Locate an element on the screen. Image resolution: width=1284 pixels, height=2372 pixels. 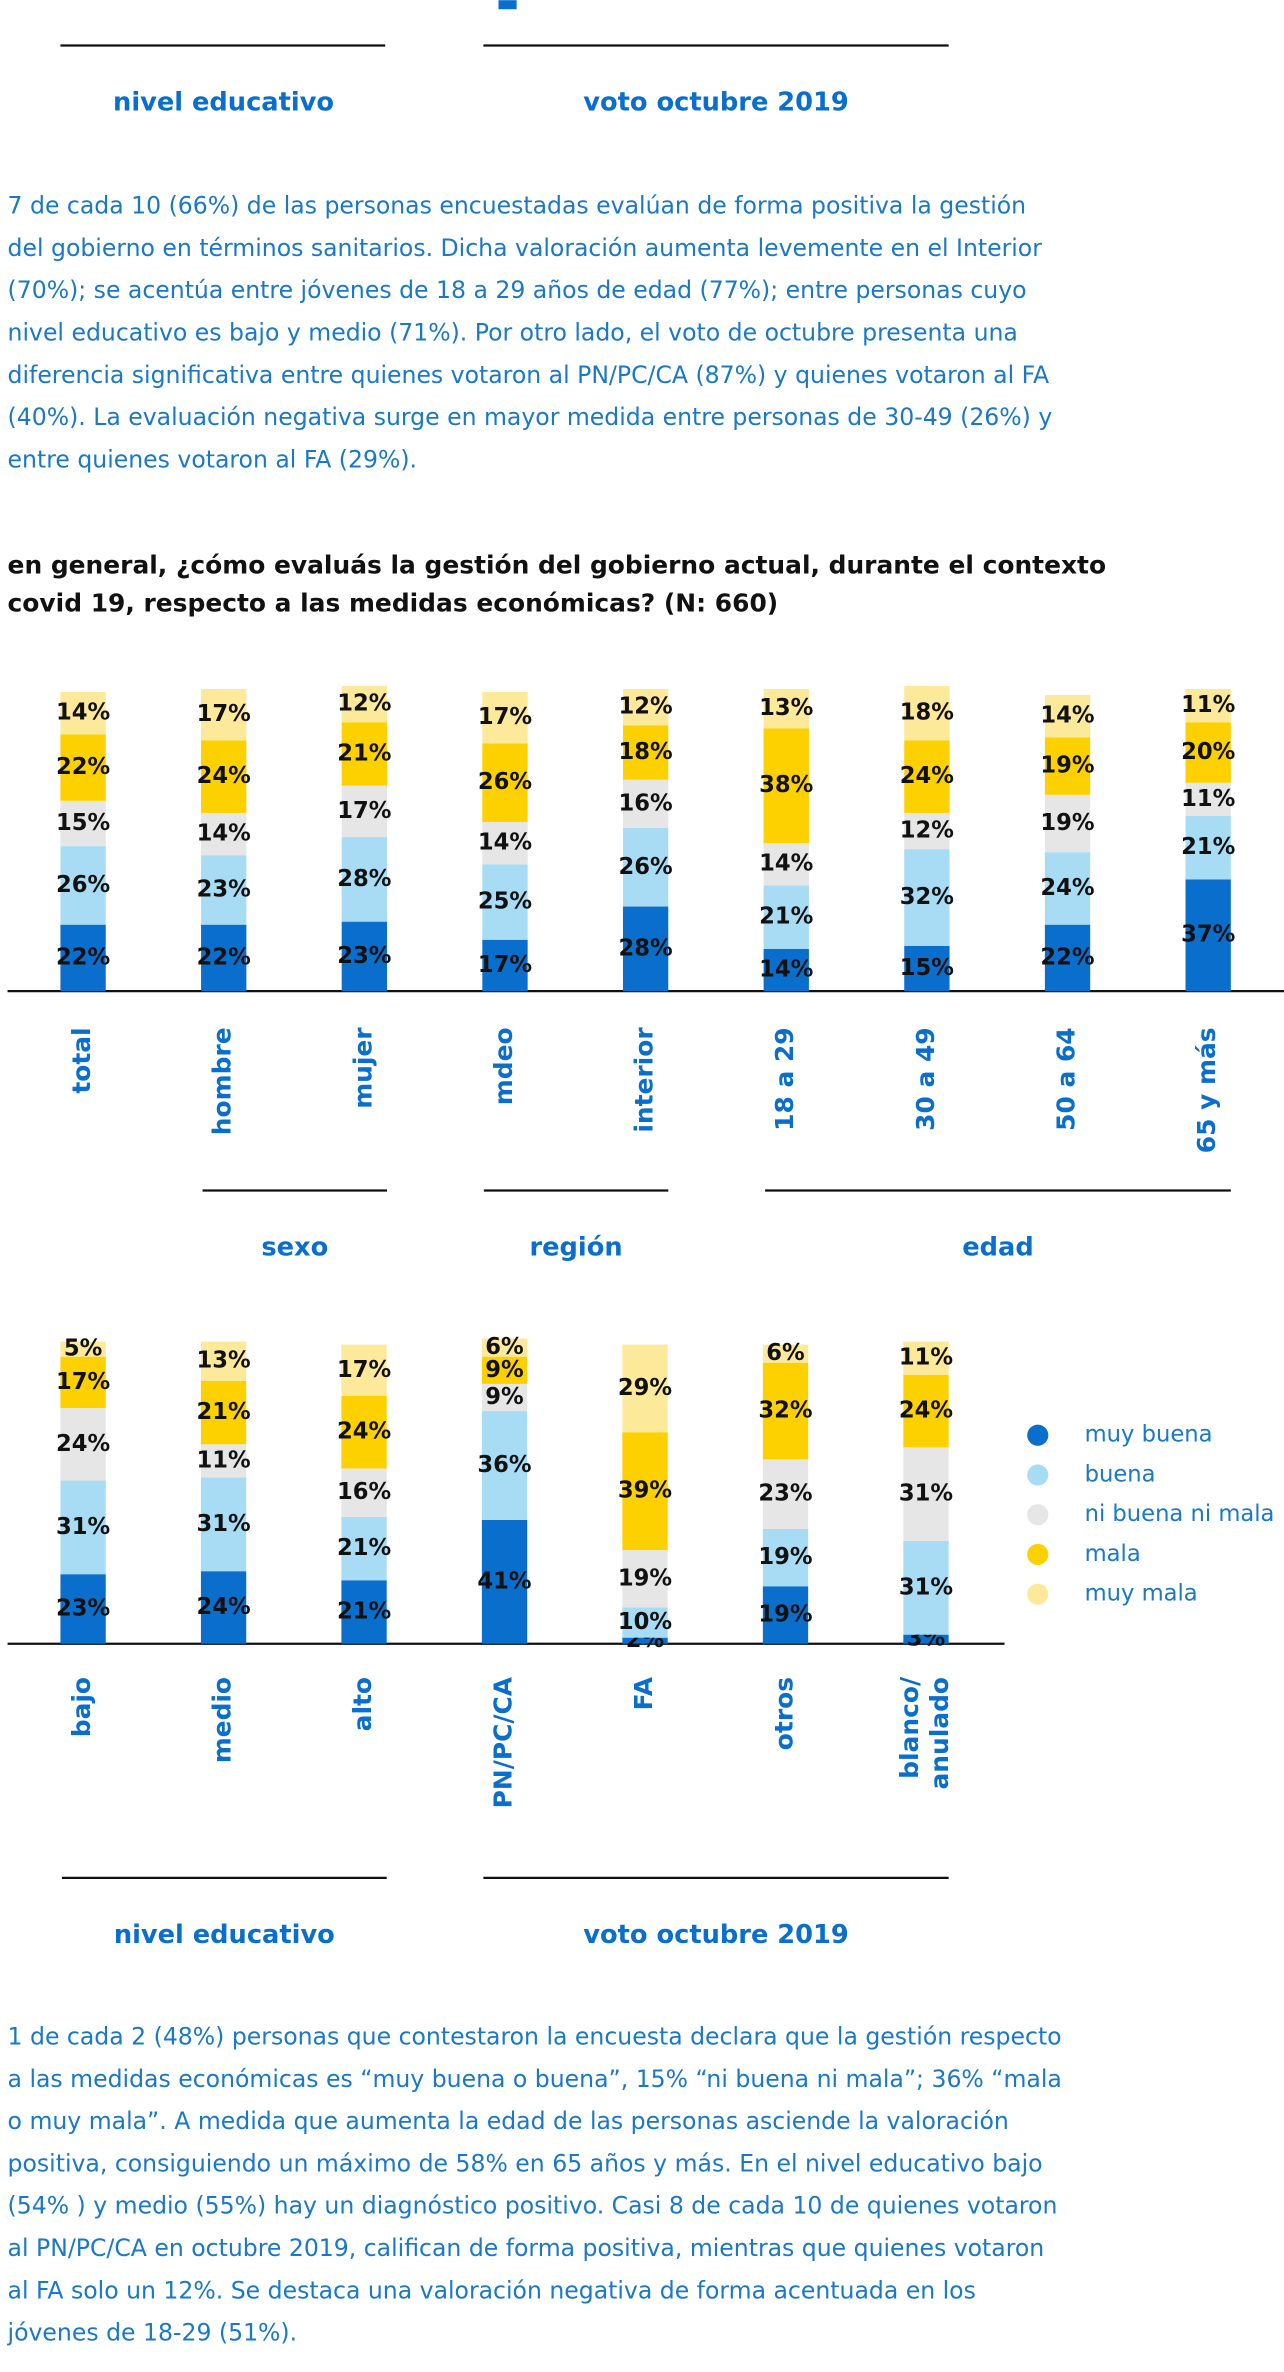
paragraph-line: entre quienes votaron al FA (29%). is located at coordinates (212, 459).